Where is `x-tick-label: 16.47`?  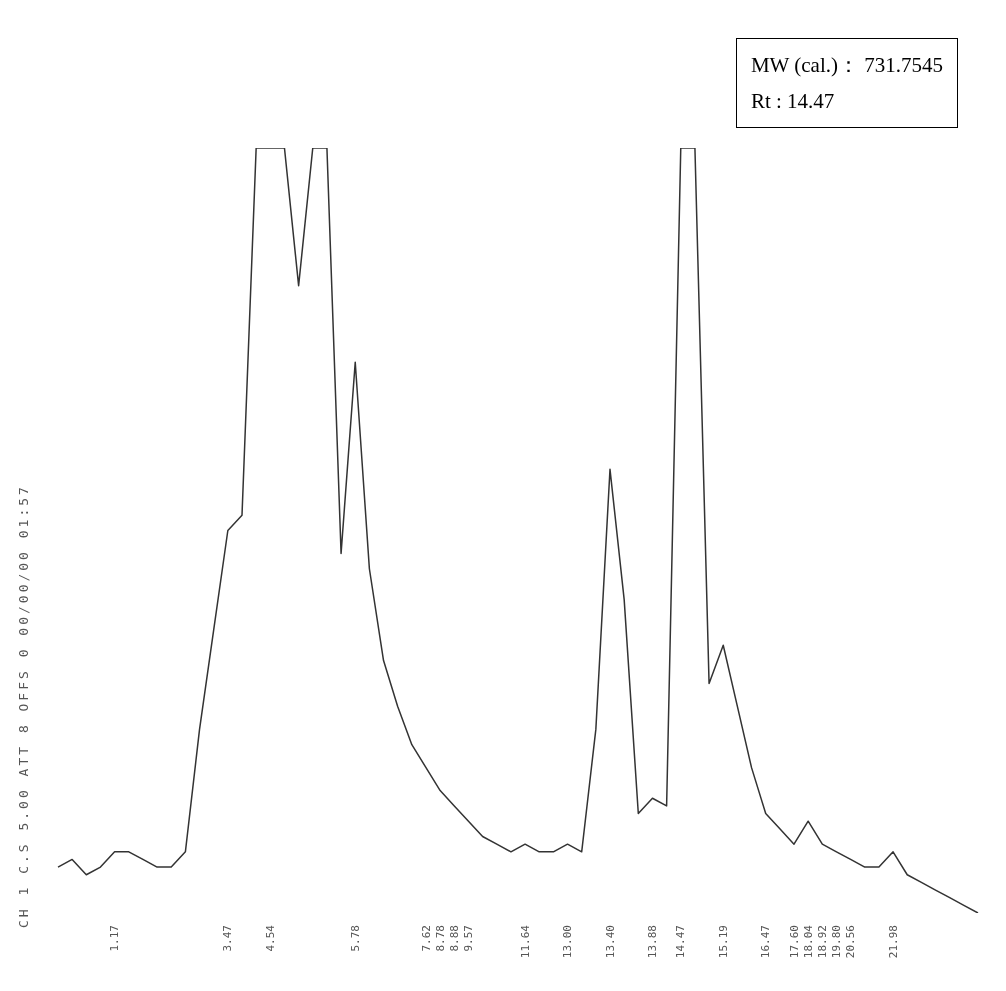 x-tick-label: 16.47 is located at coordinates (766, 942).